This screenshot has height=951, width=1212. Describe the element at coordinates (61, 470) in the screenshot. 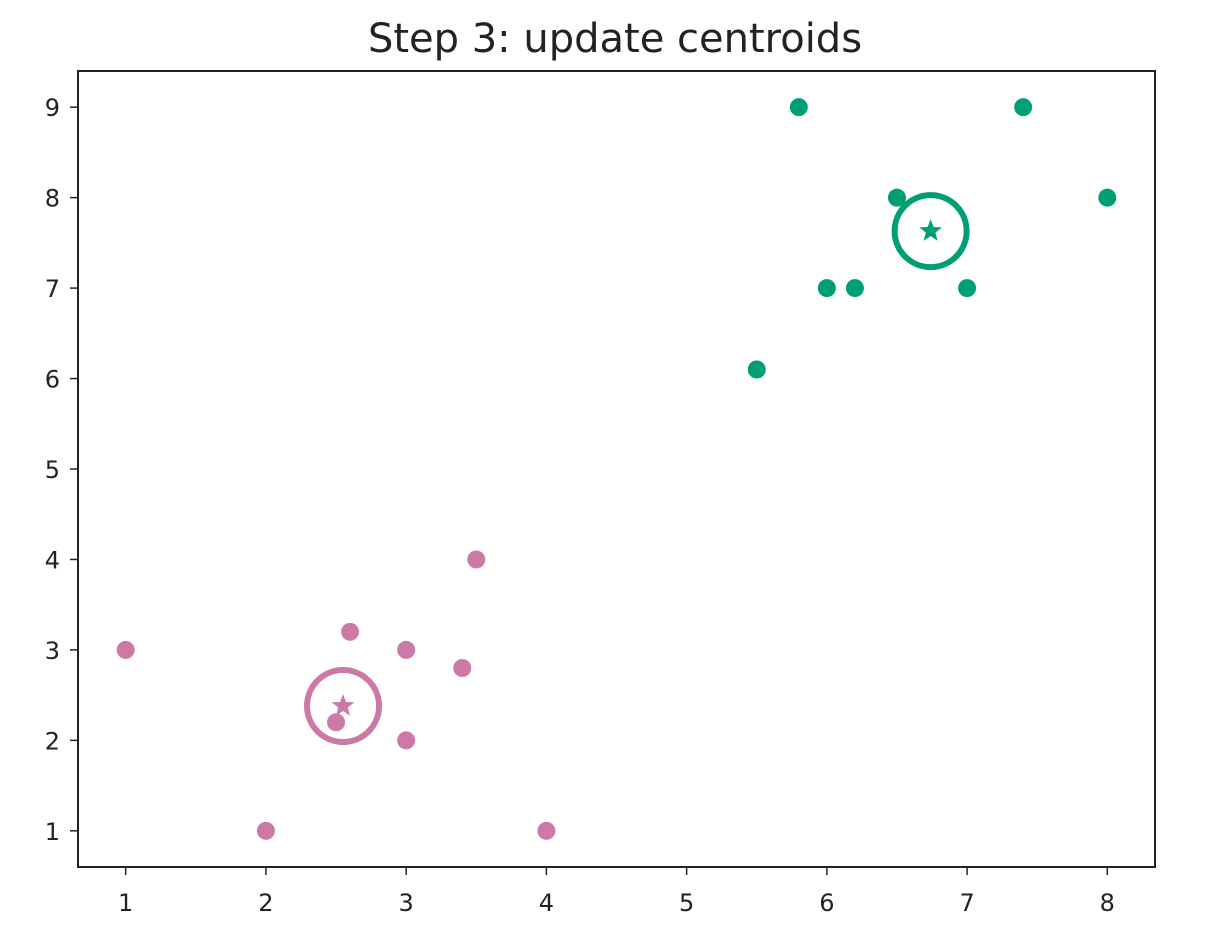

I see `y-axis: 1 2 3 4 5 6 7 8 9` at that location.